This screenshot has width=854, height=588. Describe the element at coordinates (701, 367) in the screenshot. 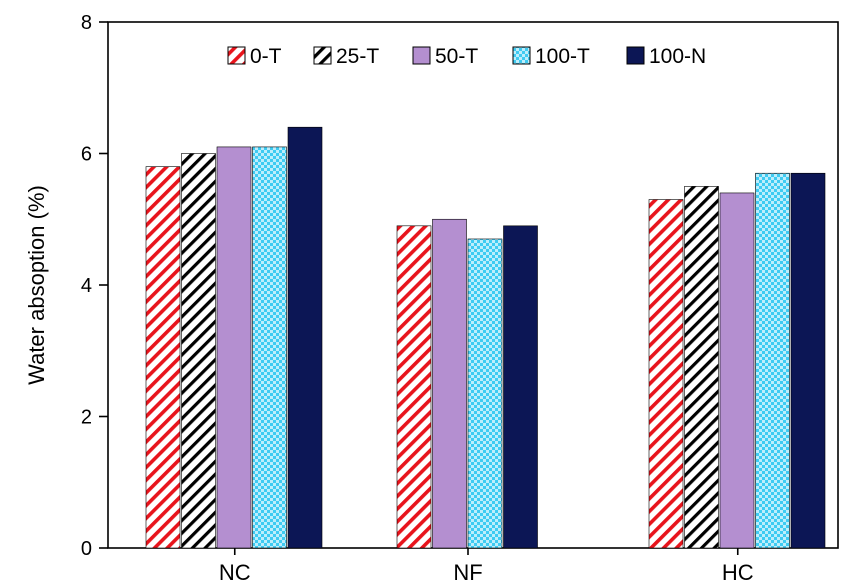

I see `bar-hc-25-t` at that location.